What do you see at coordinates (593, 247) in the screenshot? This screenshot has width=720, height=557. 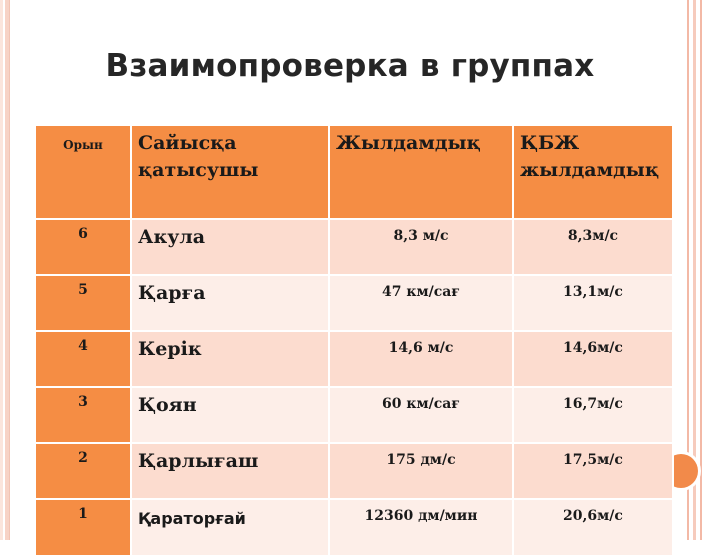 I see `si-speed-cell: 8,3м/с` at bounding box center [593, 247].